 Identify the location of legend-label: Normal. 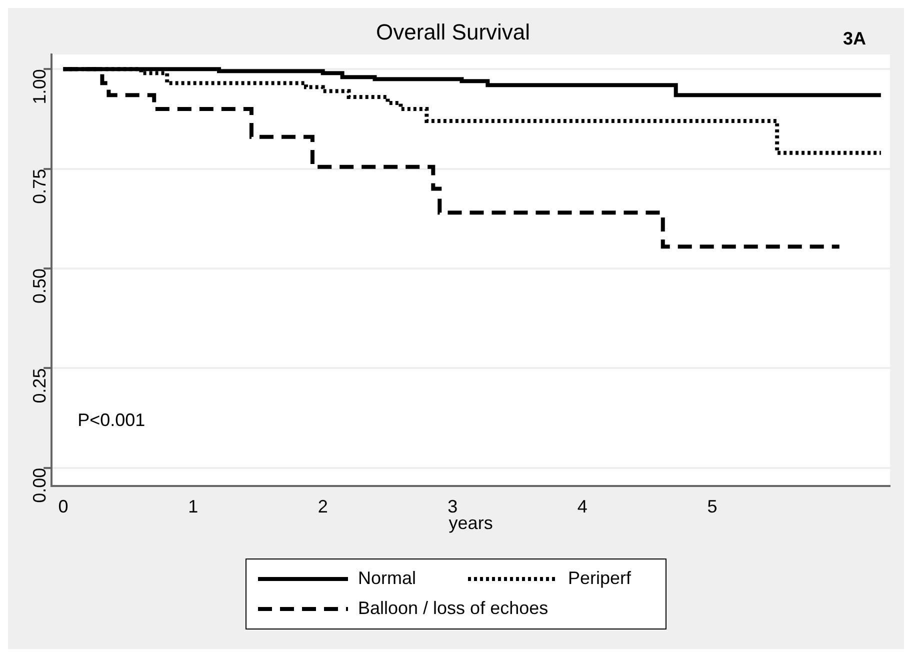
(387, 578).